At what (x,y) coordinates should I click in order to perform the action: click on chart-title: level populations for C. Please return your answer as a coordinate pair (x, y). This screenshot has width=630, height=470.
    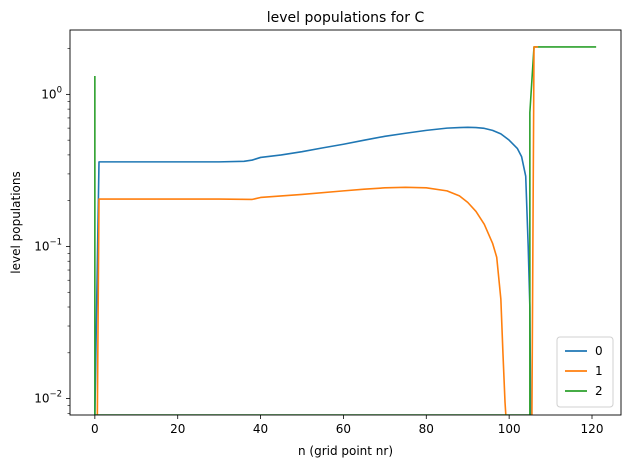
    Looking at the image, I should click on (346, 18).